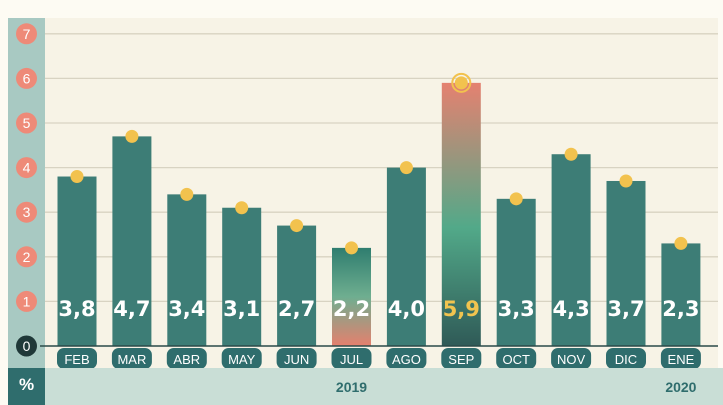 This screenshot has height=405, width=723. I want to click on y-tick-label: 2, so click(27, 257).